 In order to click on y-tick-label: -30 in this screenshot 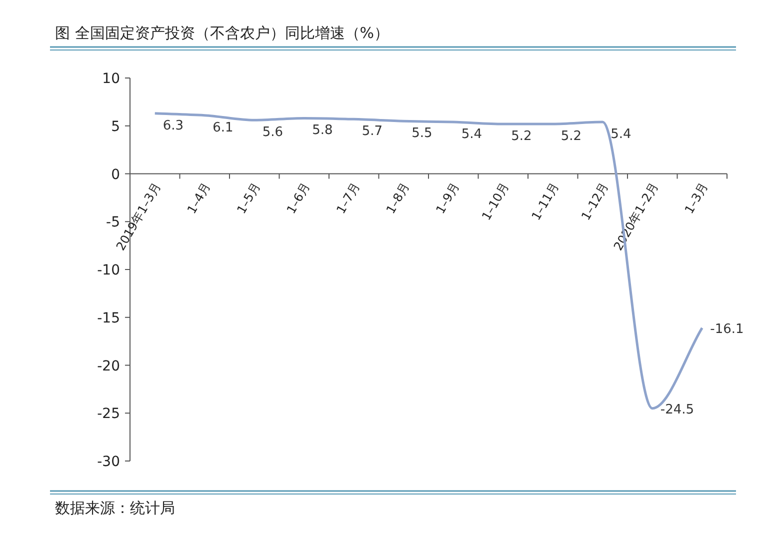, I will do `click(108, 462)`.